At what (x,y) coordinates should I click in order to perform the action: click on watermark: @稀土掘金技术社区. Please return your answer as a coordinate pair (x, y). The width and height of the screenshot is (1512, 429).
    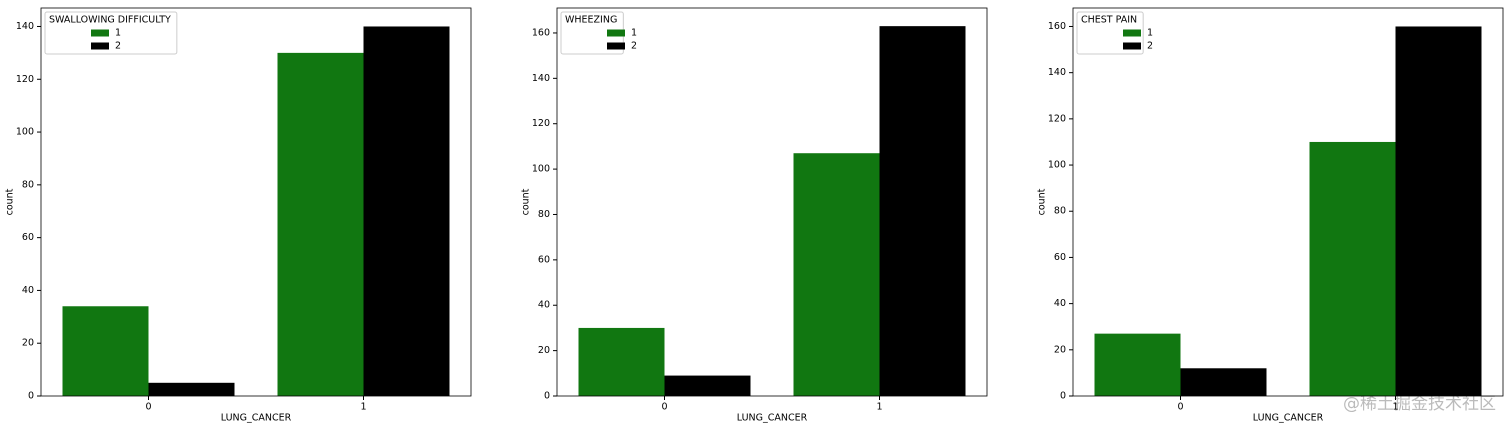
    Looking at the image, I should click on (1419, 404).